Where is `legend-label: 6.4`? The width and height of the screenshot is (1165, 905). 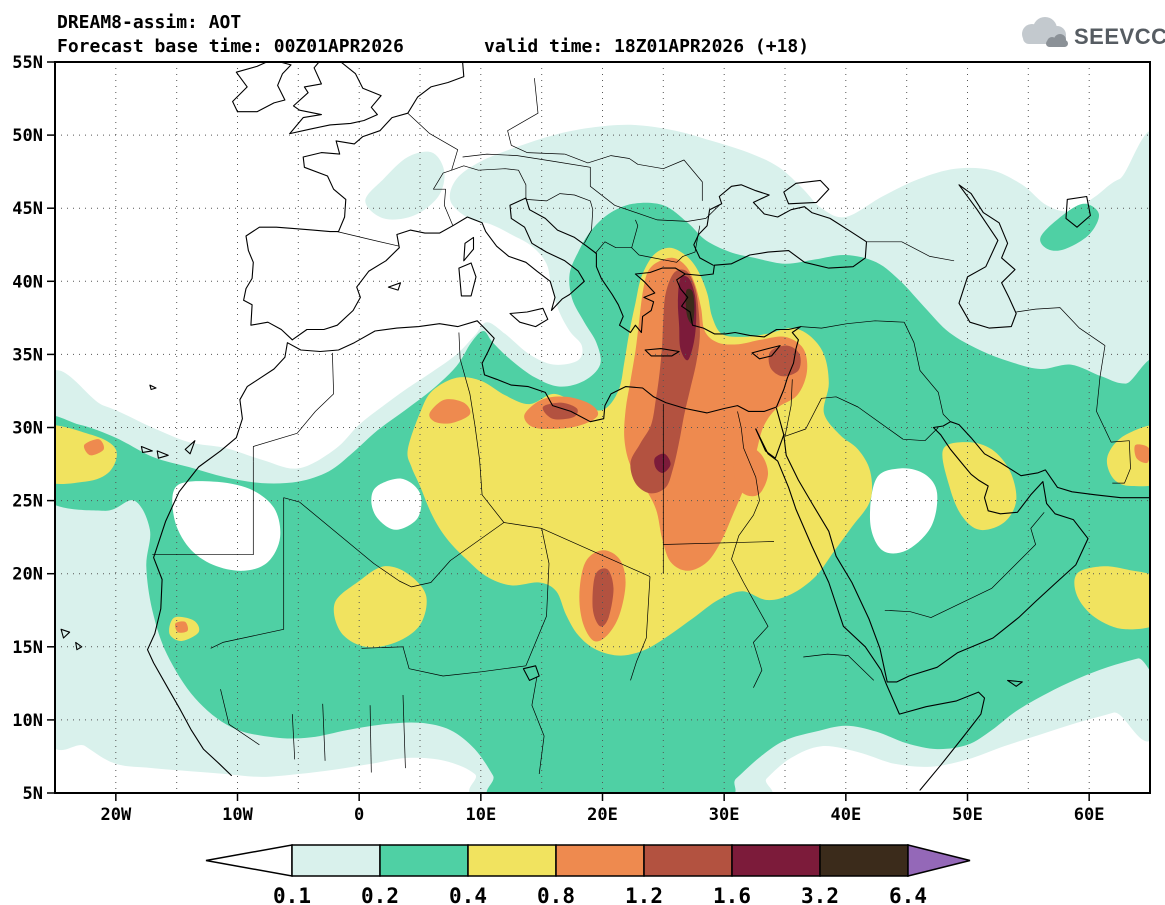
legend-label: 6.4 is located at coordinates (908, 894).